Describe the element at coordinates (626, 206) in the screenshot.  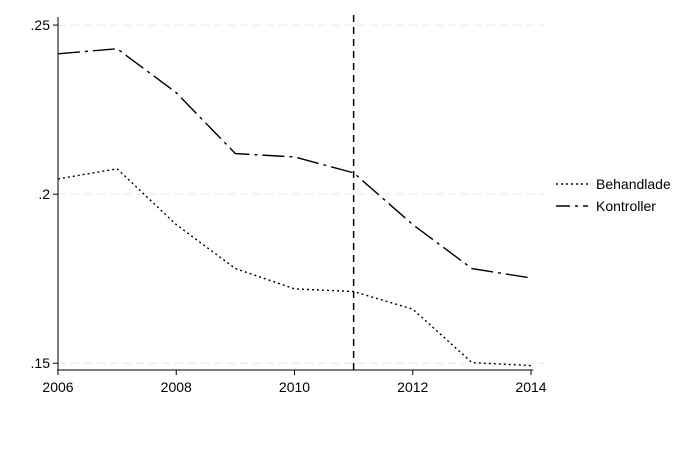
I see `legend-label: Kontroller` at that location.